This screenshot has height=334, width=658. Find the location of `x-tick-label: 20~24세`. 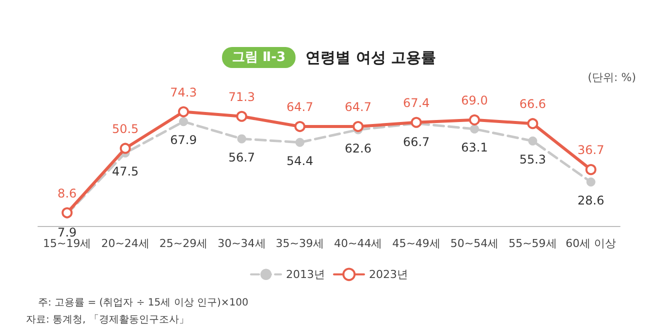

x-tick-label: 20~24세 is located at coordinates (125, 243).